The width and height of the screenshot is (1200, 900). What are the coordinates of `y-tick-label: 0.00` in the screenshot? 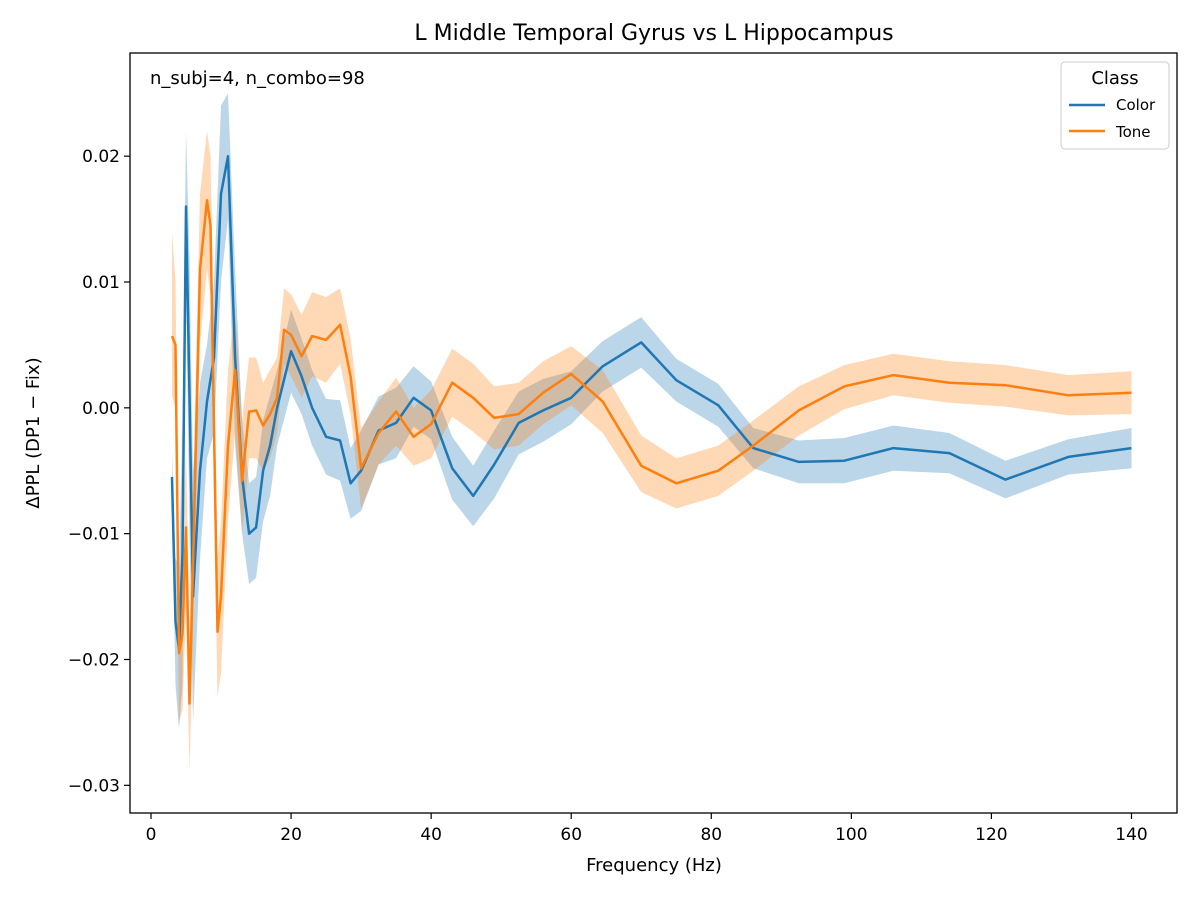 It's located at (101, 409).